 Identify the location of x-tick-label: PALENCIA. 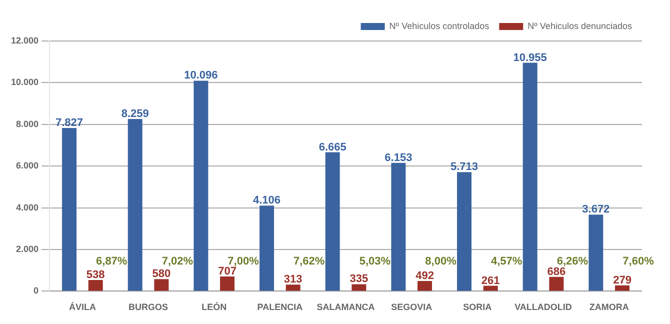
(280, 307).